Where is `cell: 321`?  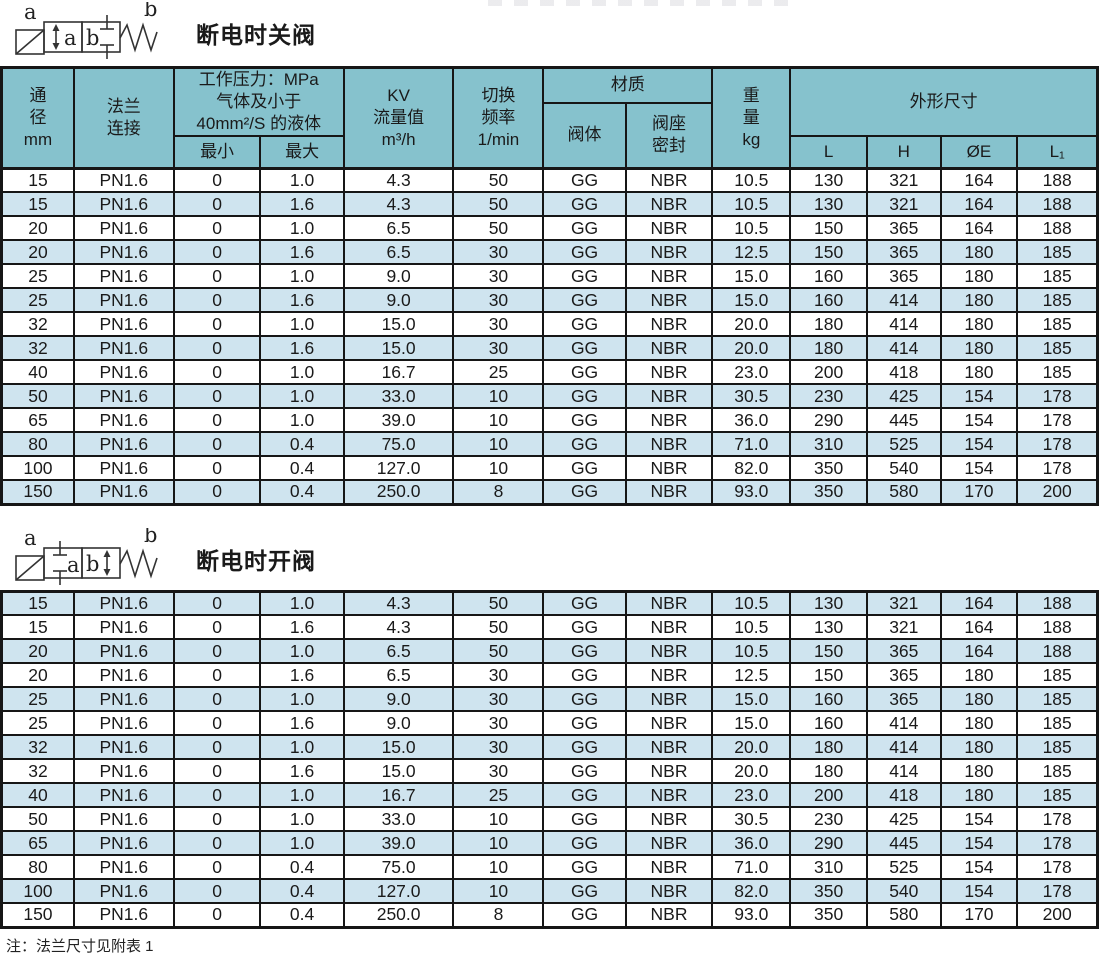 cell: 321 is located at coordinates (904, 603).